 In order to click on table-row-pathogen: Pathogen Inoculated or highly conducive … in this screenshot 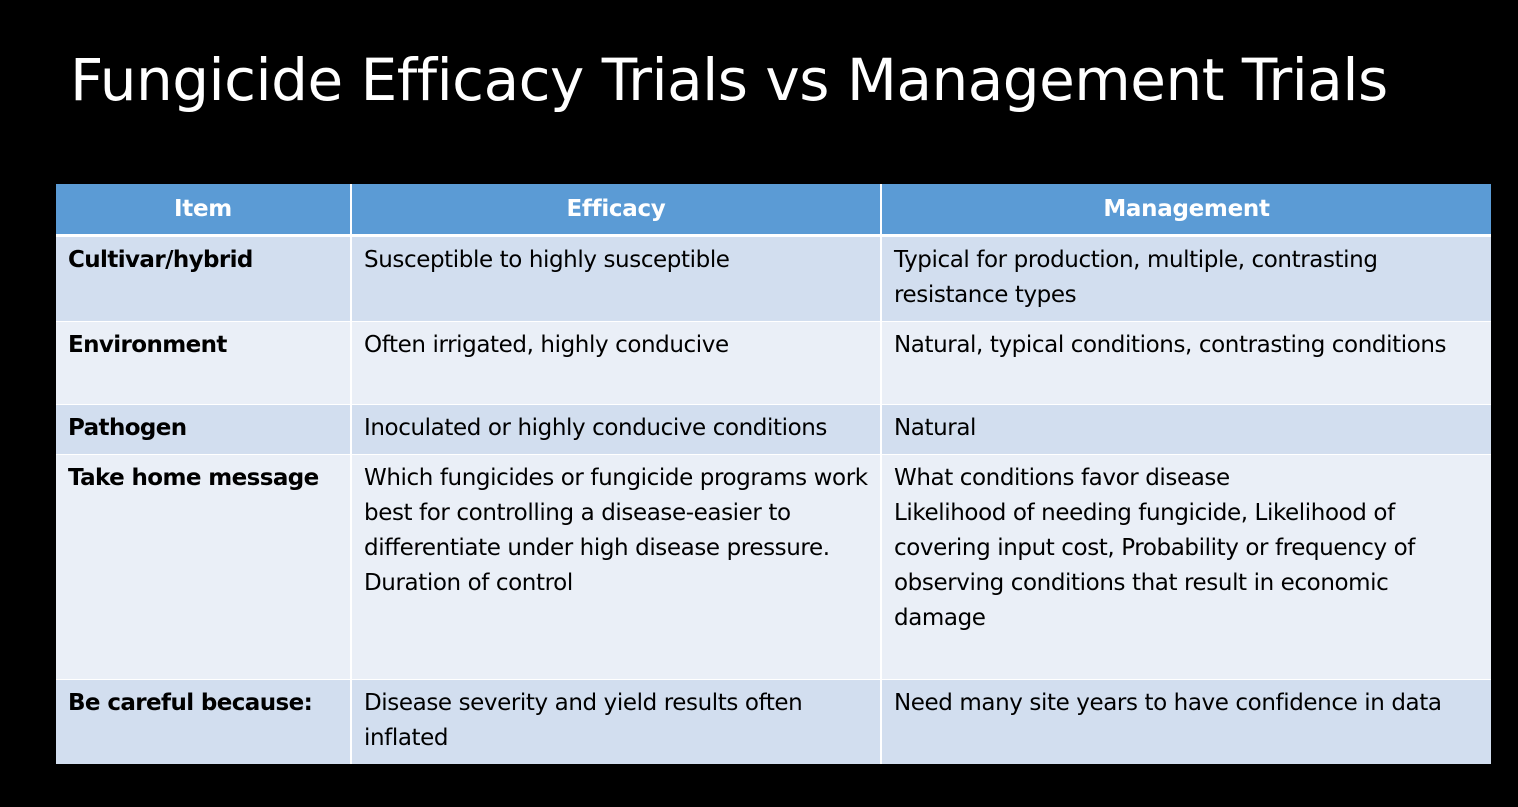, I will do `click(773, 429)`.